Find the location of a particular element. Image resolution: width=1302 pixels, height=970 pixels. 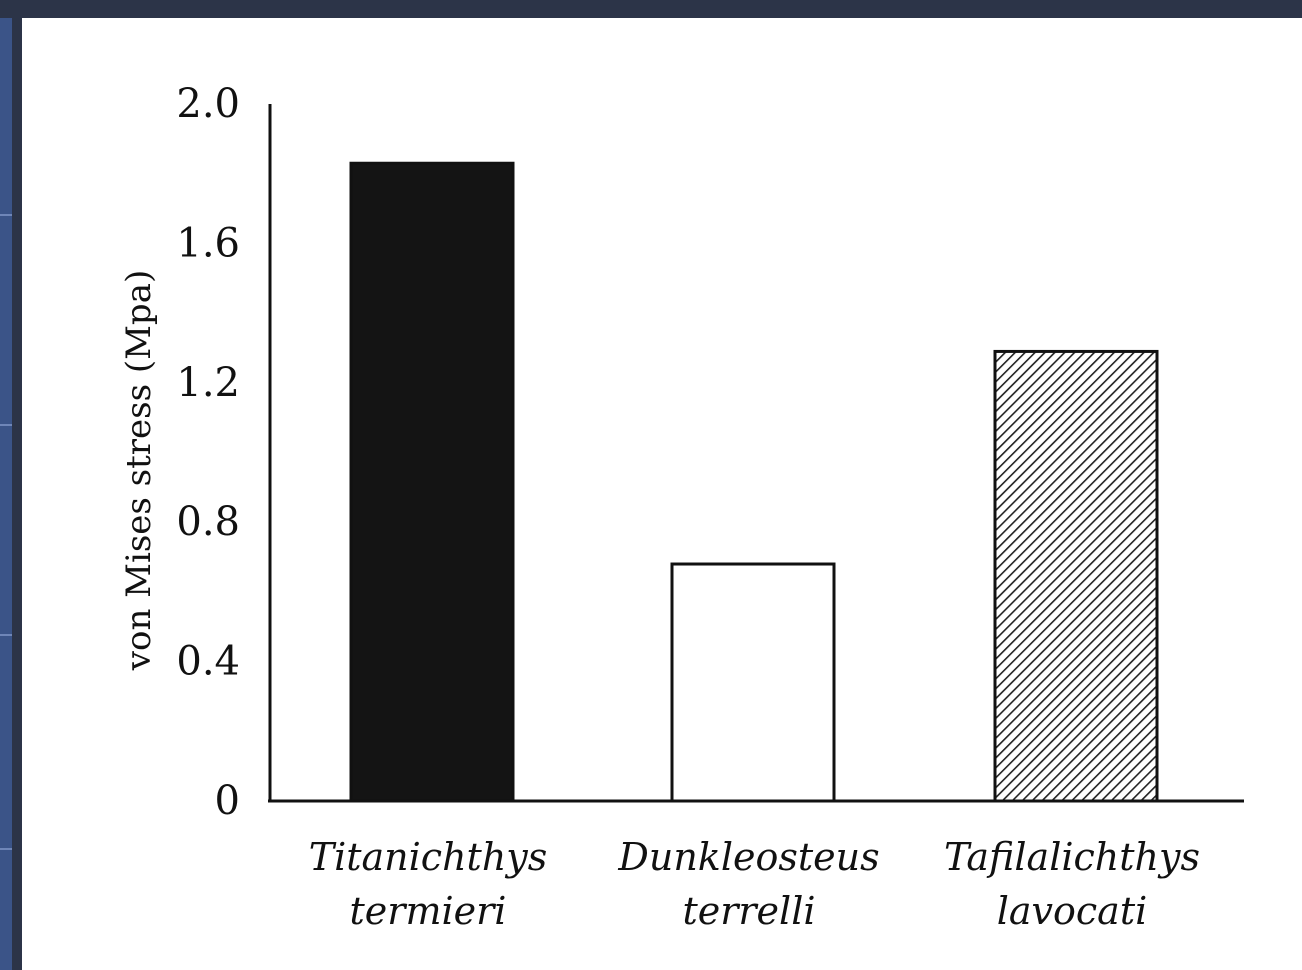

category-label-genus: Tafilalichthys is located at coordinates (1072, 857).